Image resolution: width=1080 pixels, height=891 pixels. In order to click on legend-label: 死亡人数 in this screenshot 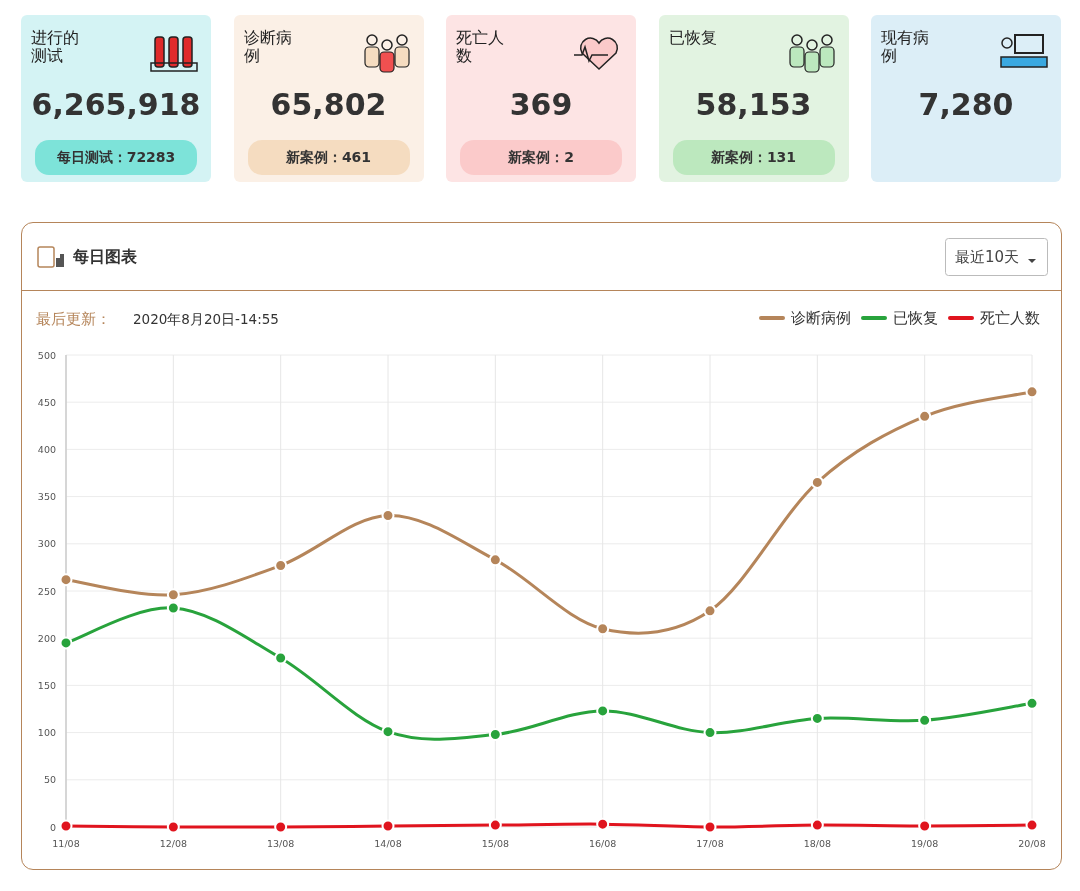, I will do `click(1010, 318)`.